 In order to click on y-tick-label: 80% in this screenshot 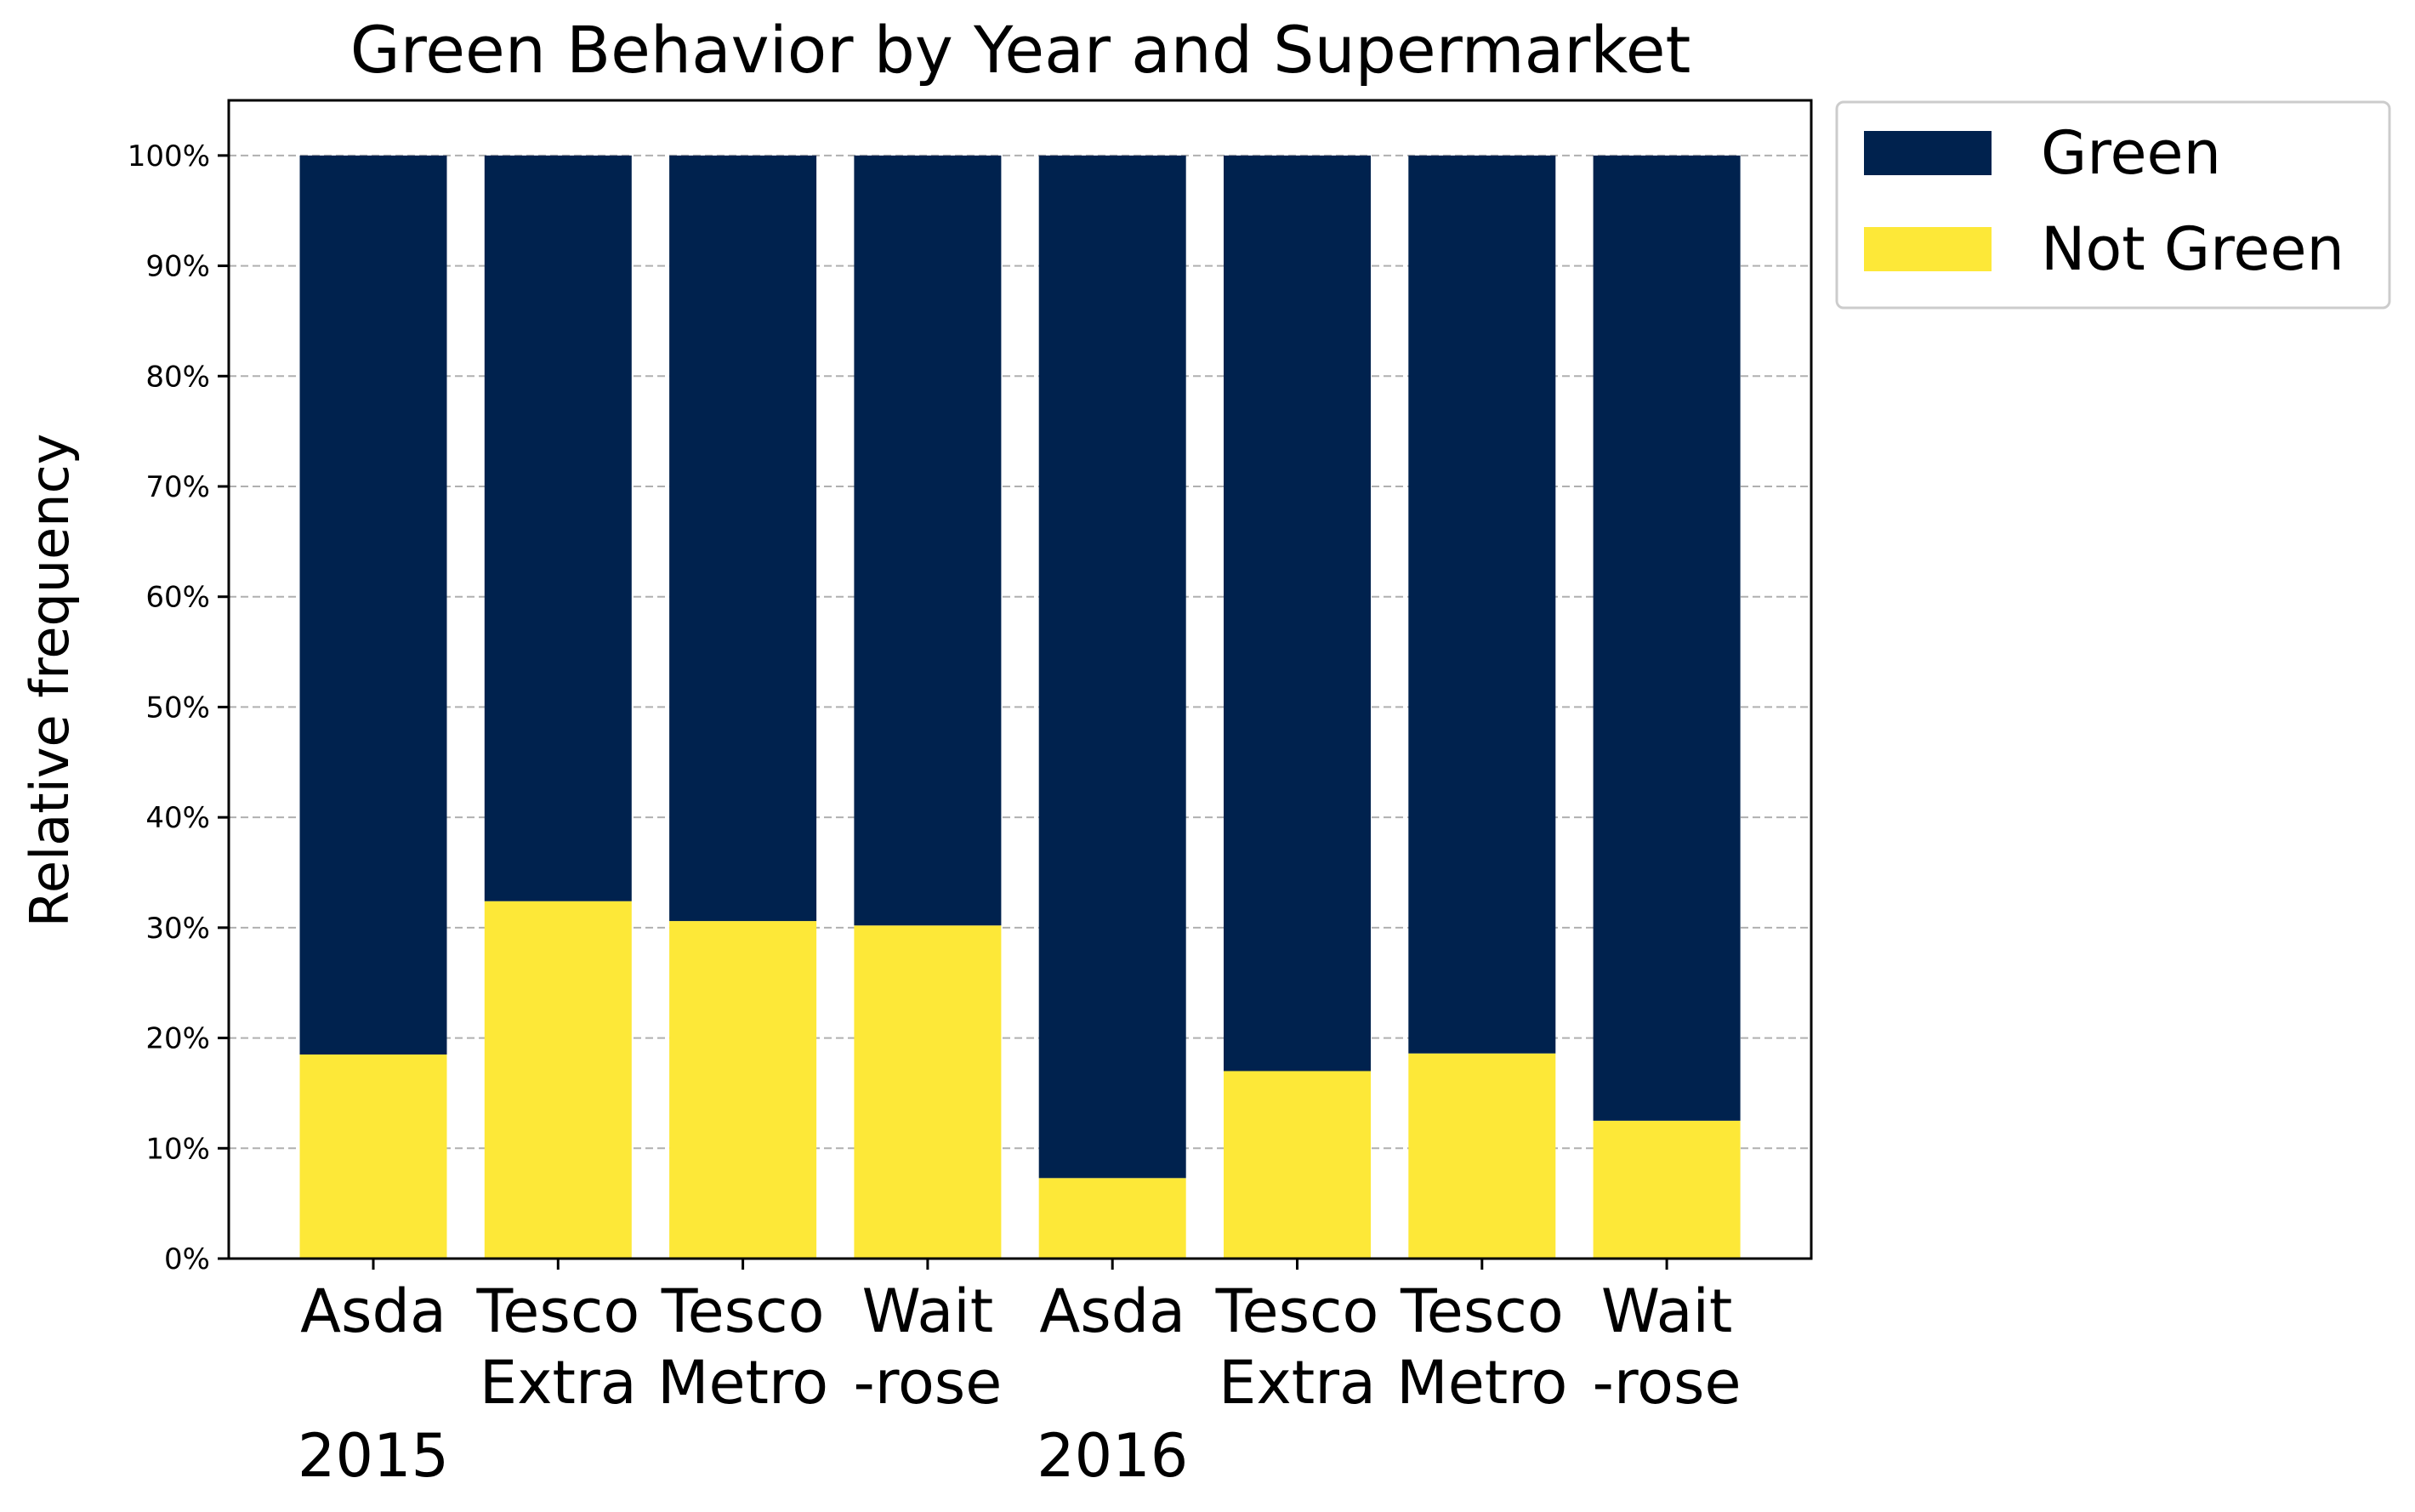, I will do `click(177, 377)`.